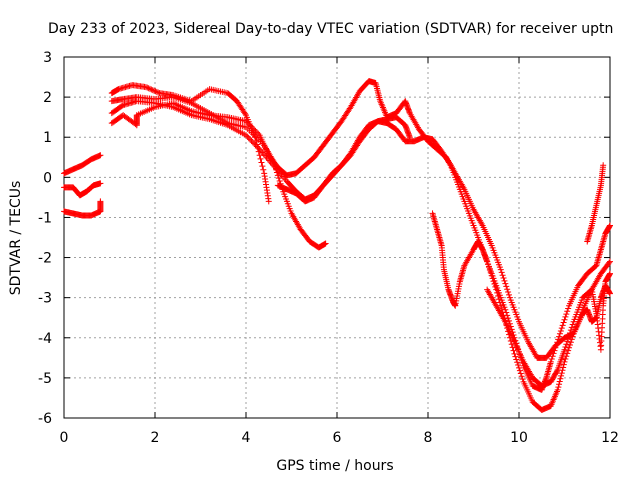  Describe the element at coordinates (16, 238) in the screenshot. I see `y-axis-label: SDTVAR / TECUs` at that location.